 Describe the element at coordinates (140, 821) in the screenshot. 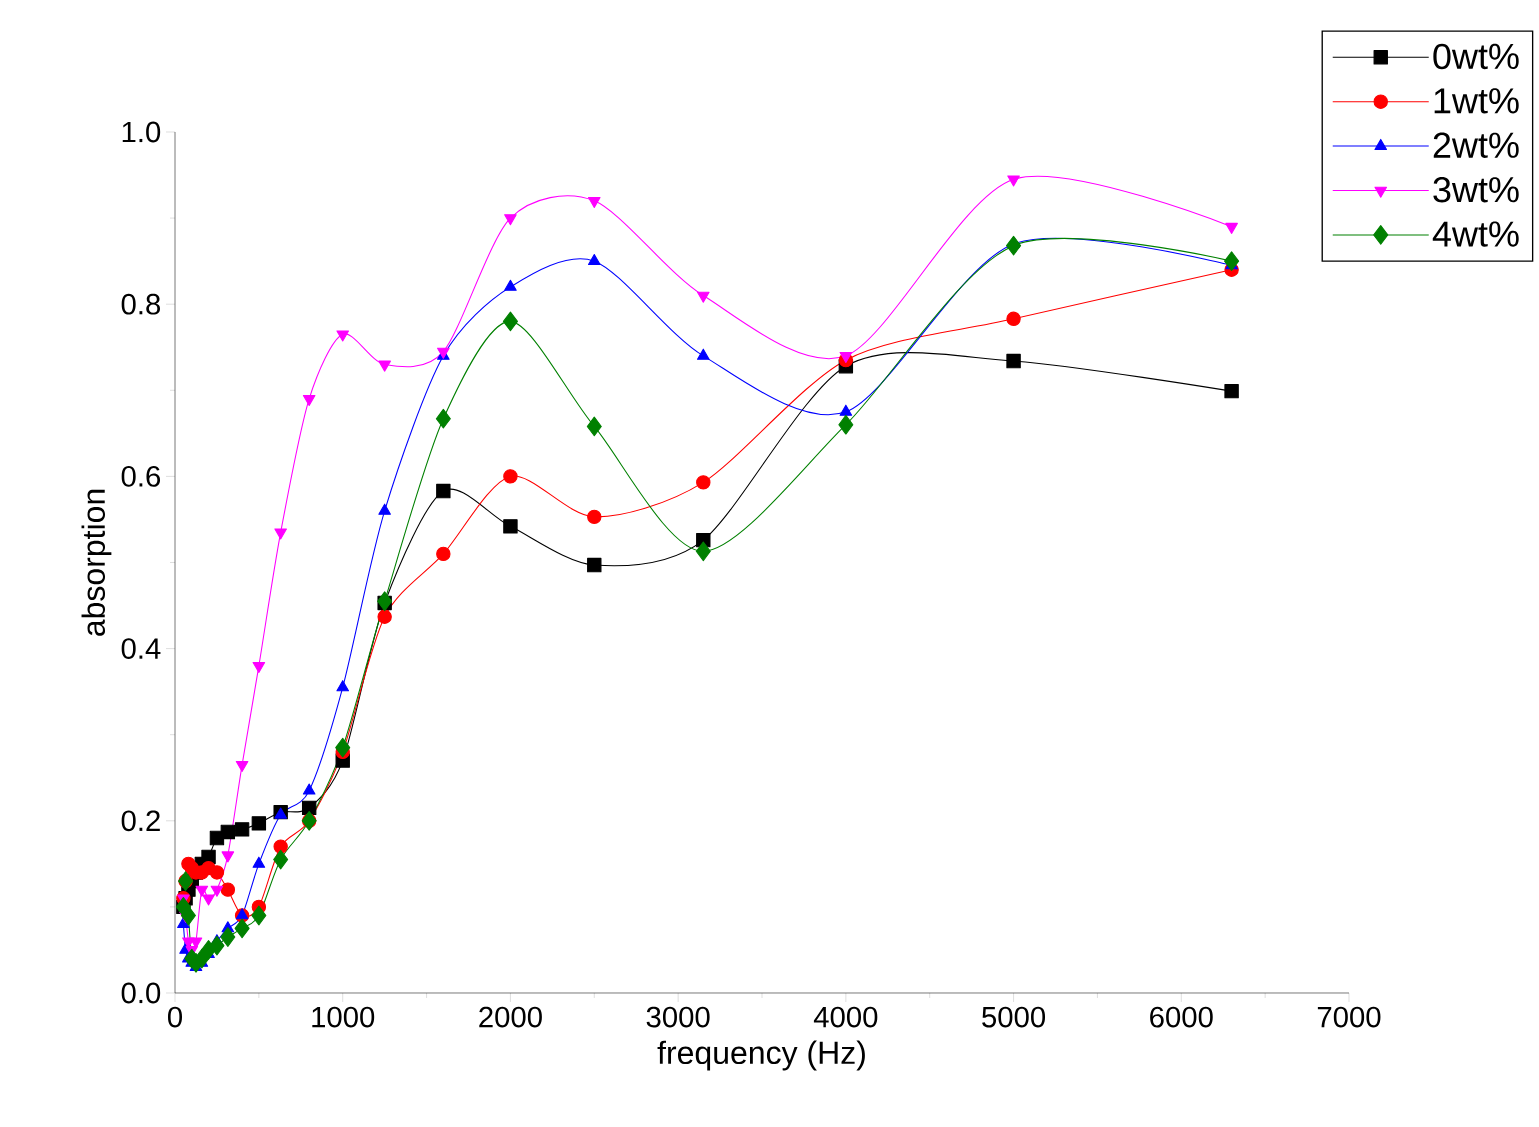

I see `y-tick-label: 0.2` at that location.